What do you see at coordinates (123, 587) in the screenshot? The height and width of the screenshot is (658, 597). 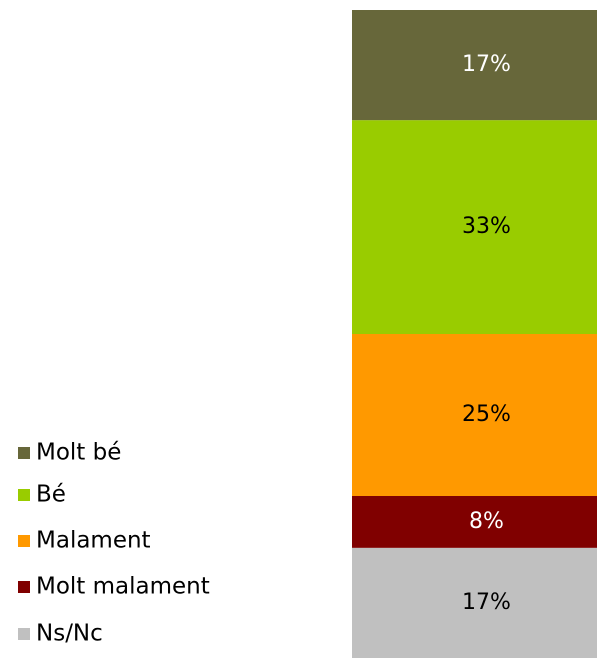 I see `legend-label: Molt malament` at bounding box center [123, 587].